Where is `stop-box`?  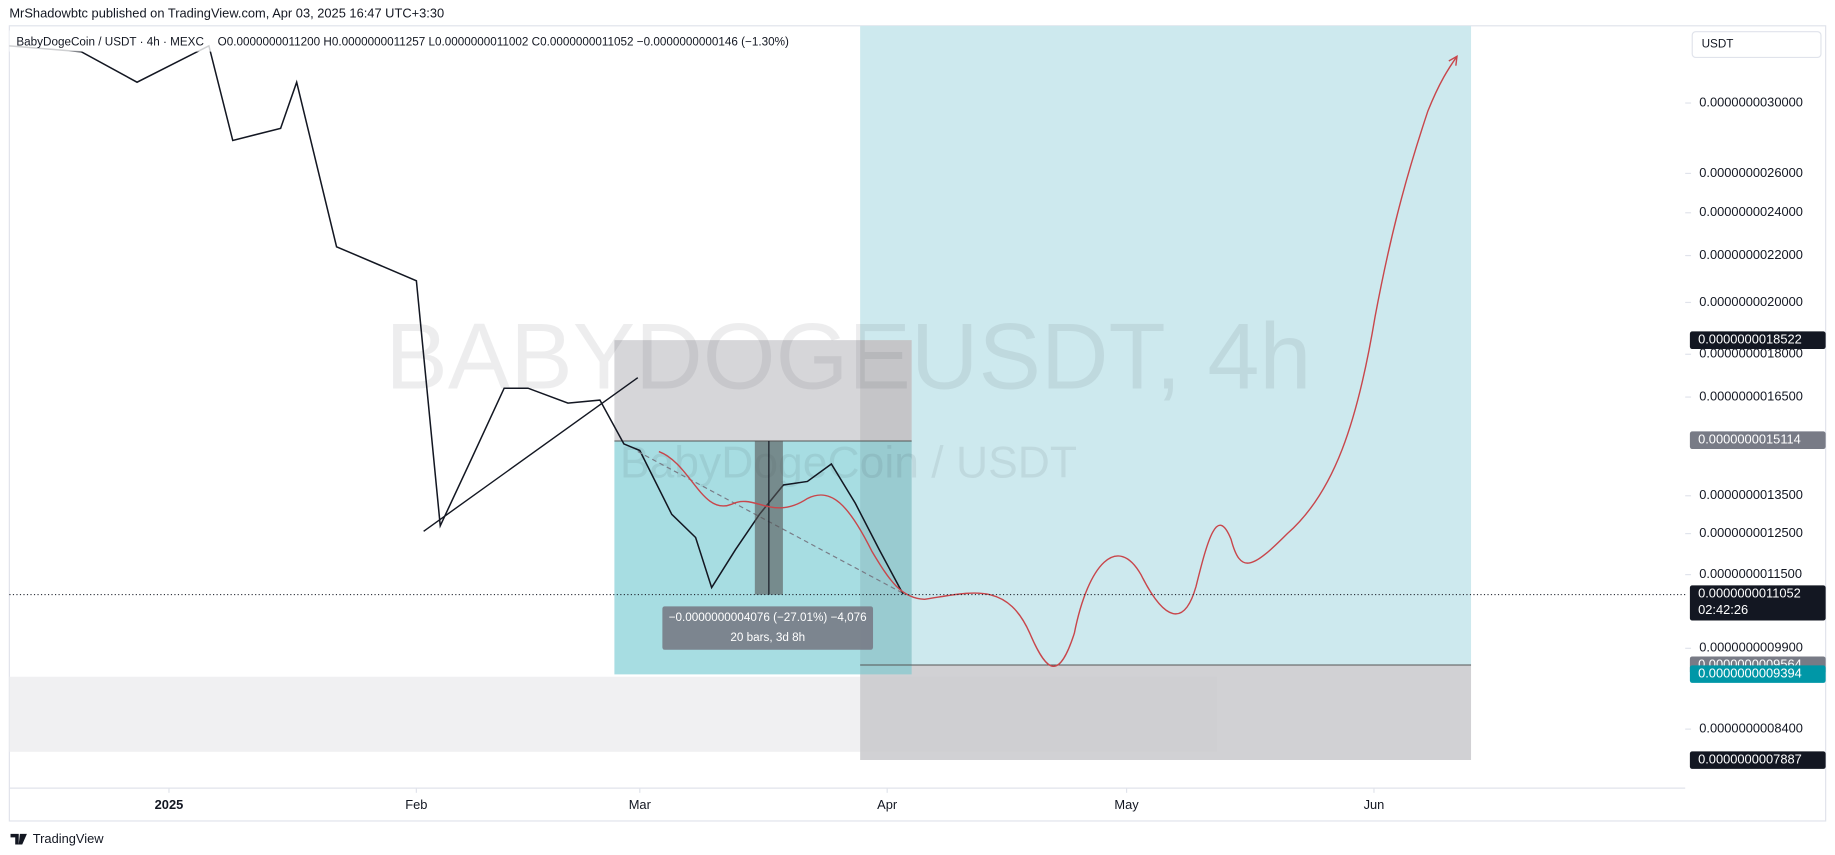
stop-box is located at coordinates (763, 390).